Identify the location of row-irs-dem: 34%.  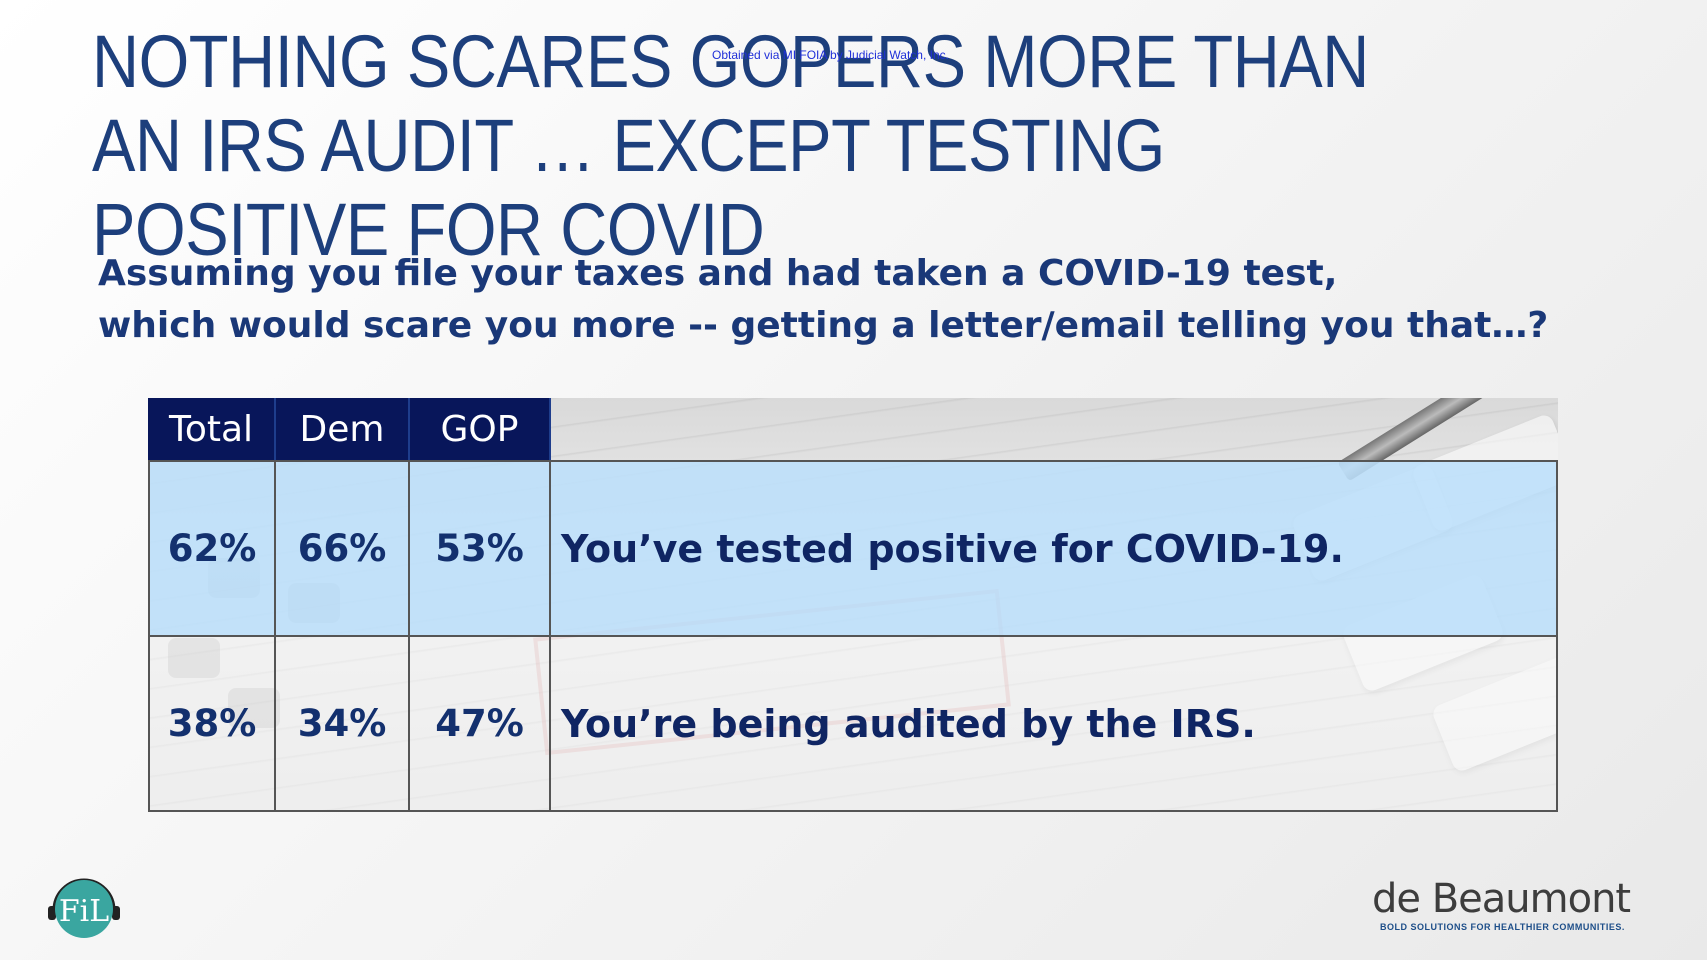
(343, 724).